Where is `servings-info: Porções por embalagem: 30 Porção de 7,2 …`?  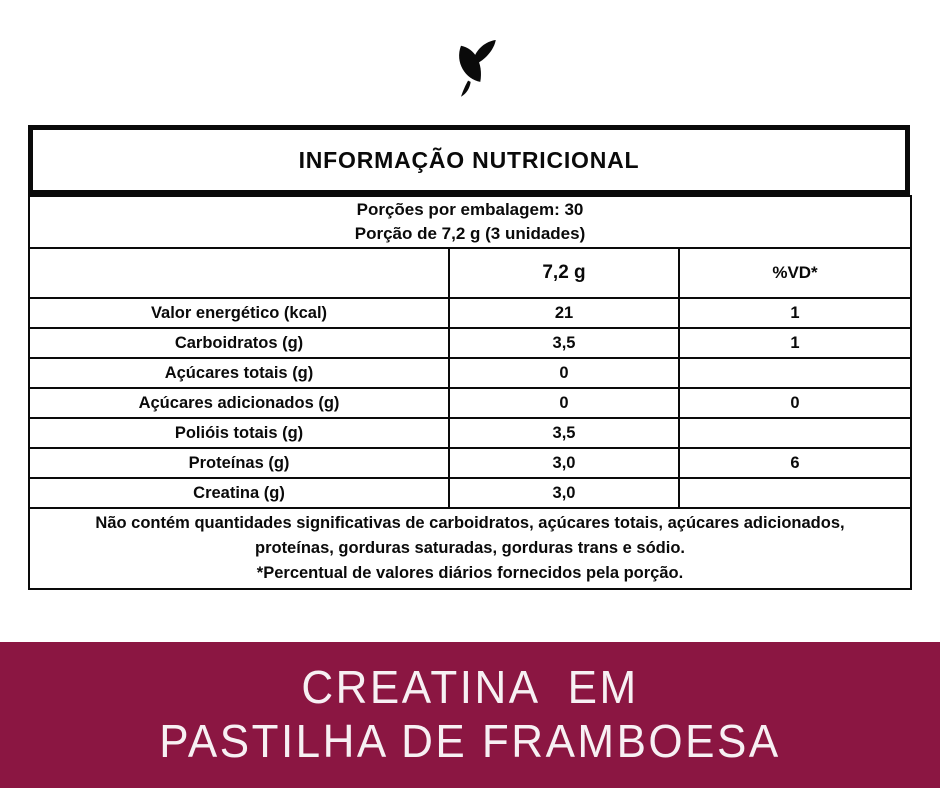 servings-info: Porções por embalagem: 30 Porção de 7,2 … is located at coordinates (470, 222).